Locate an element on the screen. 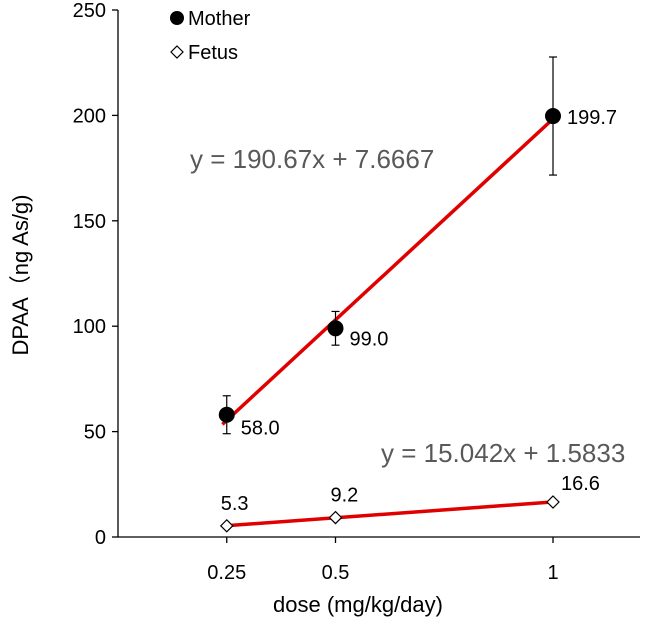 Image resolution: width=669 pixels, height=628 pixels. mother-data-label: 99.0 is located at coordinates (369, 339).